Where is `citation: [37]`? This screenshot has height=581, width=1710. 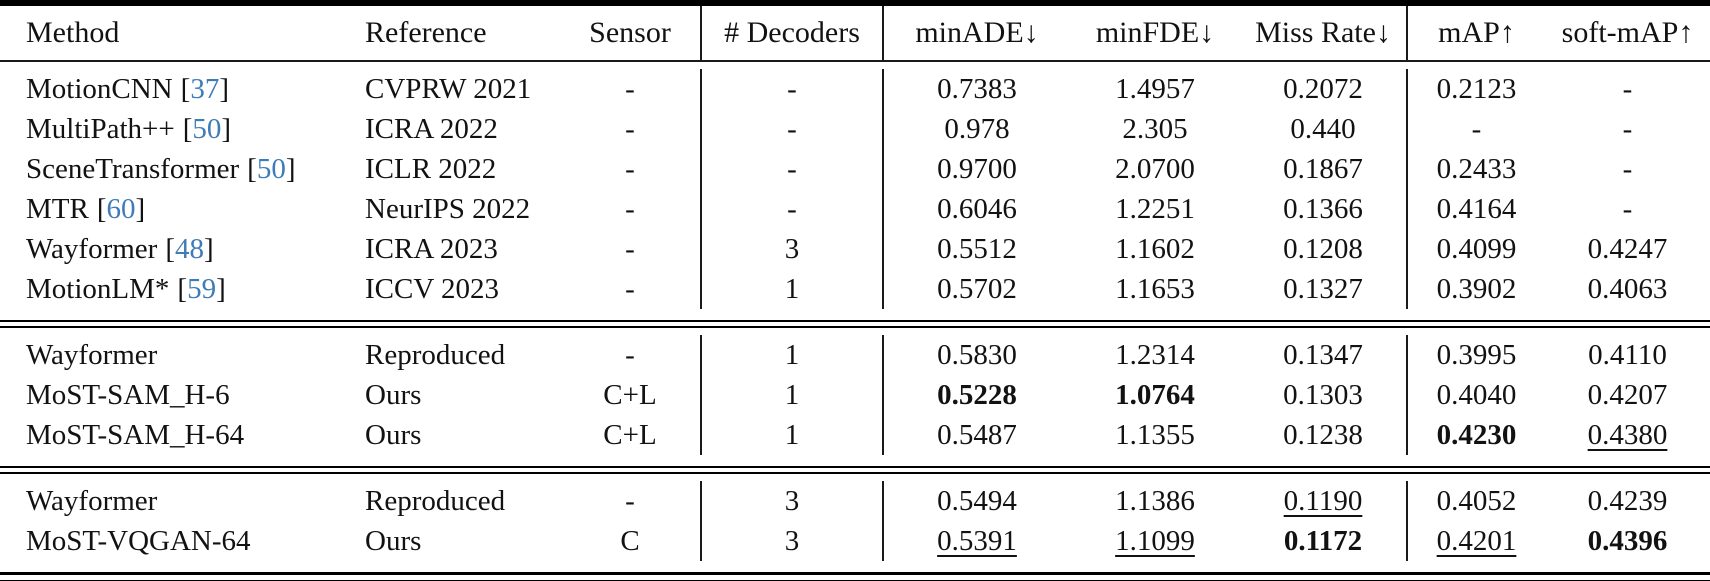
citation: [37] is located at coordinates (205, 89).